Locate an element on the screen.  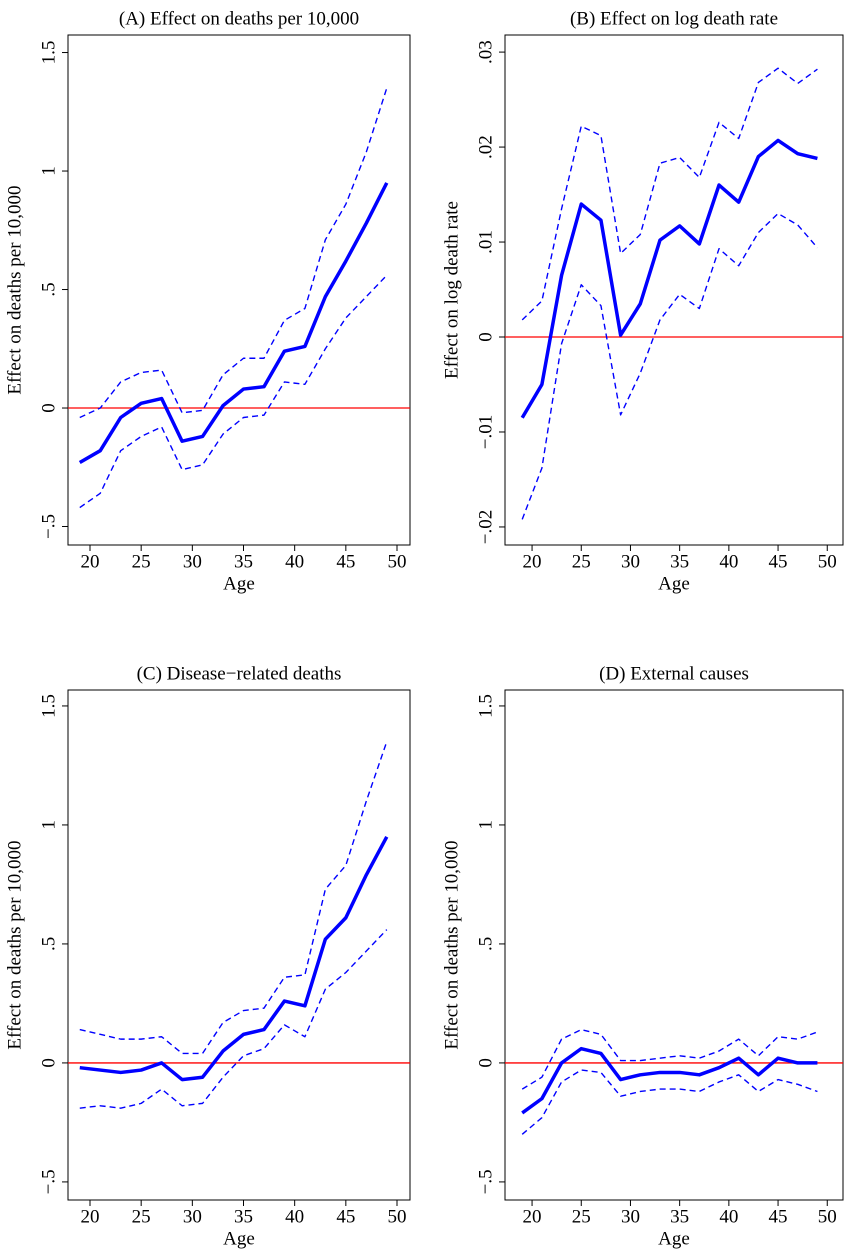
panel-title: (B) Effect on log death rate is located at coordinates (674, 18).